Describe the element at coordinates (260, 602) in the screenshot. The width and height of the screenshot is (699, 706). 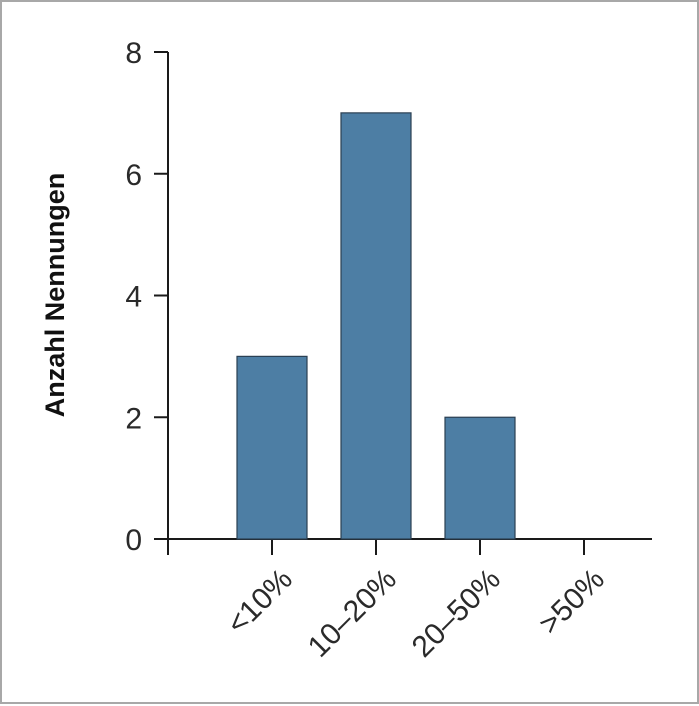
I see `x-tick-label: <10%` at that location.